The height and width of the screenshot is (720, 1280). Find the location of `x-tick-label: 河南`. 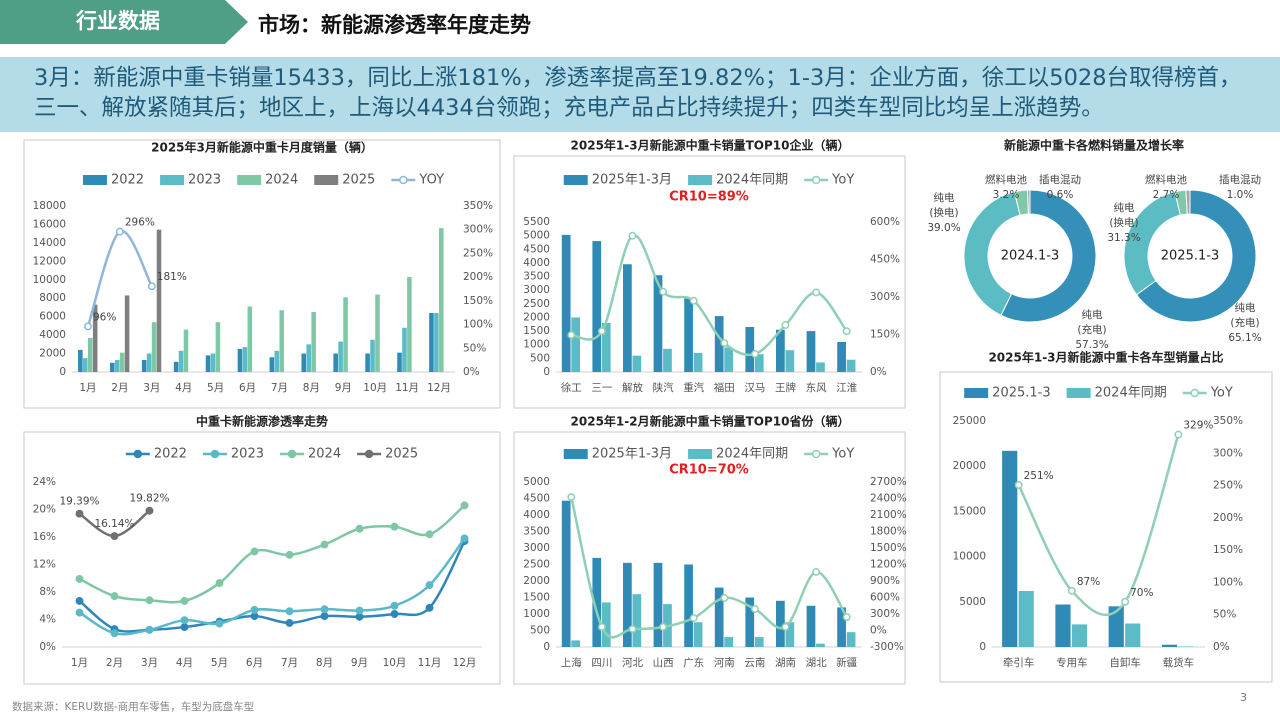

x-tick-label: 河南 is located at coordinates (724, 662).